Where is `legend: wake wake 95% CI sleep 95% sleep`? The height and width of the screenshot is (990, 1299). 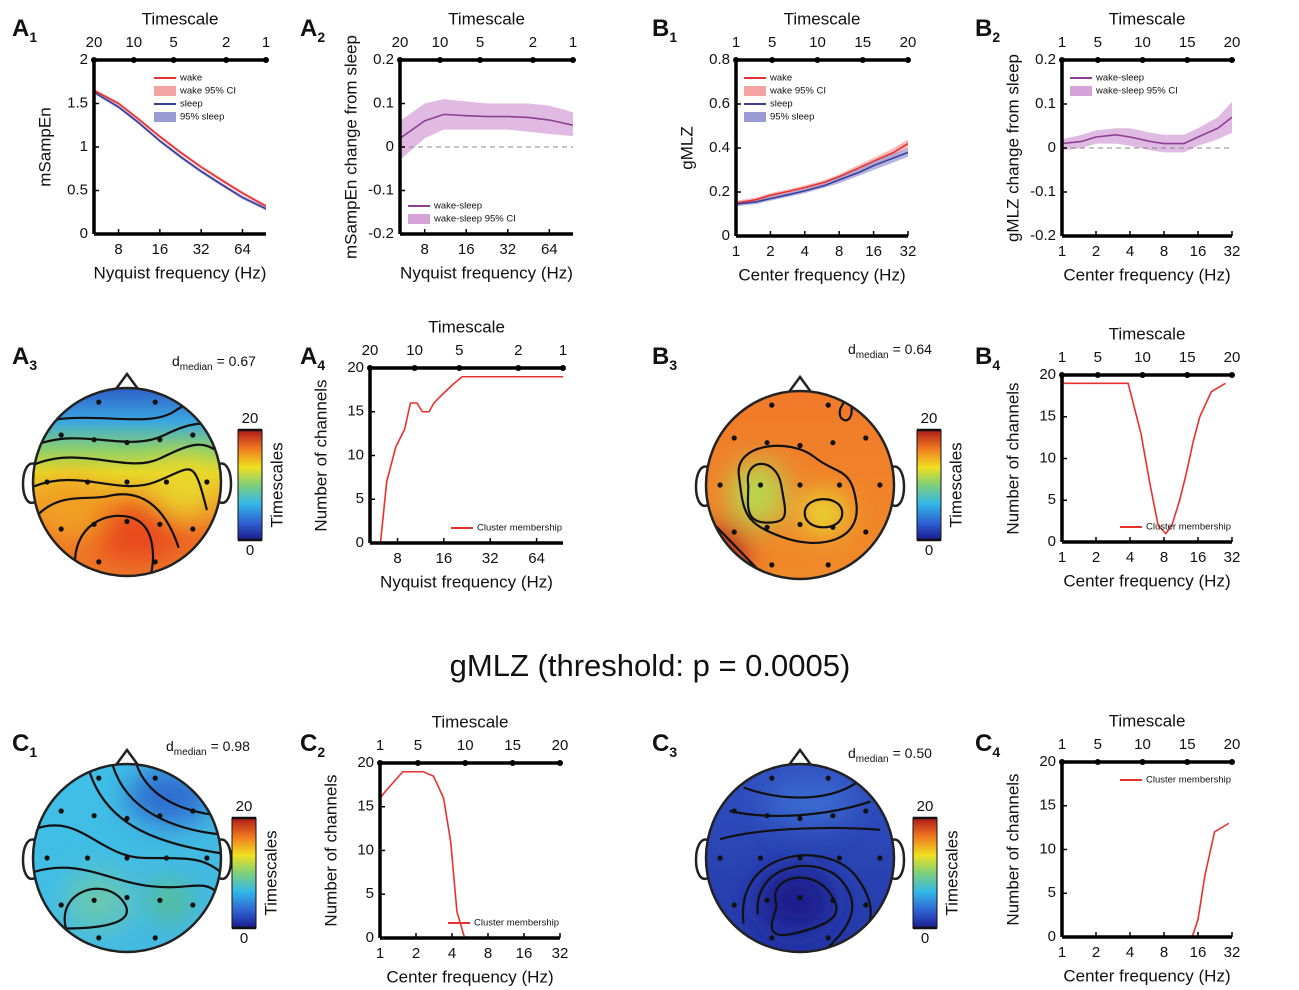
legend: wake wake 95% CI sleep 95% sleep is located at coordinates (785, 98).